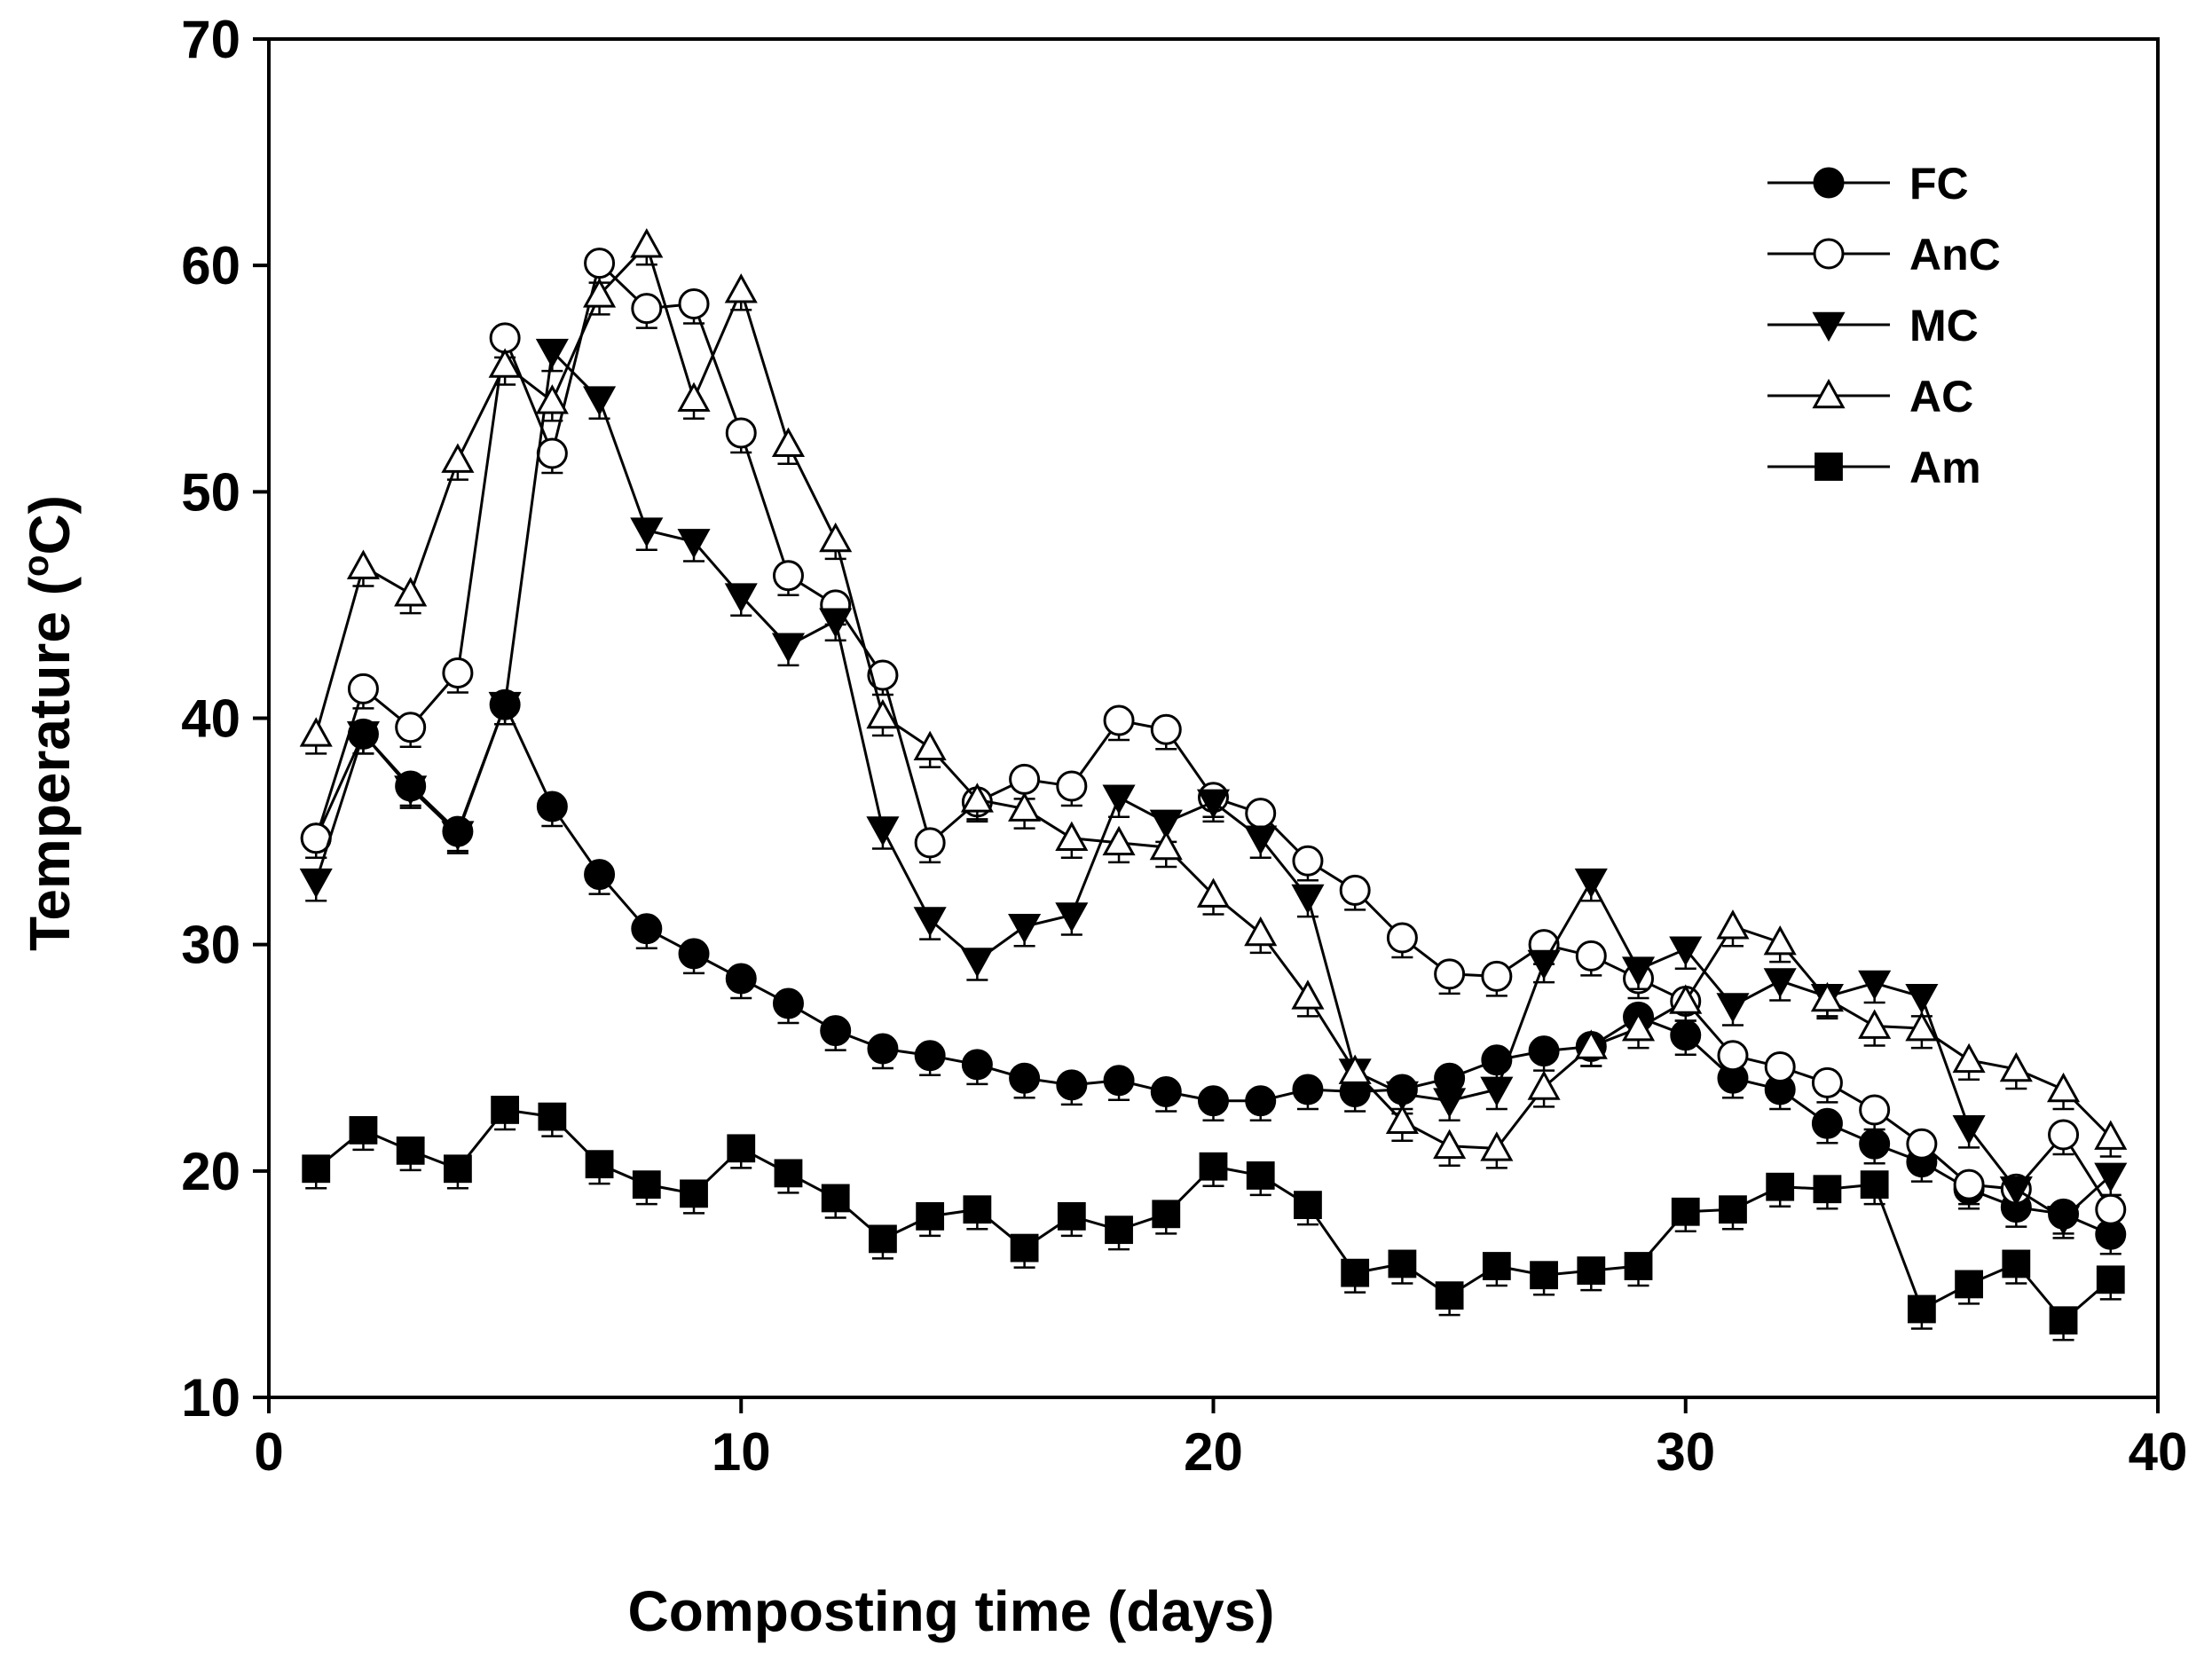 This screenshot has height=1660, width=2212. I want to click on y-axis-label: Temperature (oC), so click(49, 723).